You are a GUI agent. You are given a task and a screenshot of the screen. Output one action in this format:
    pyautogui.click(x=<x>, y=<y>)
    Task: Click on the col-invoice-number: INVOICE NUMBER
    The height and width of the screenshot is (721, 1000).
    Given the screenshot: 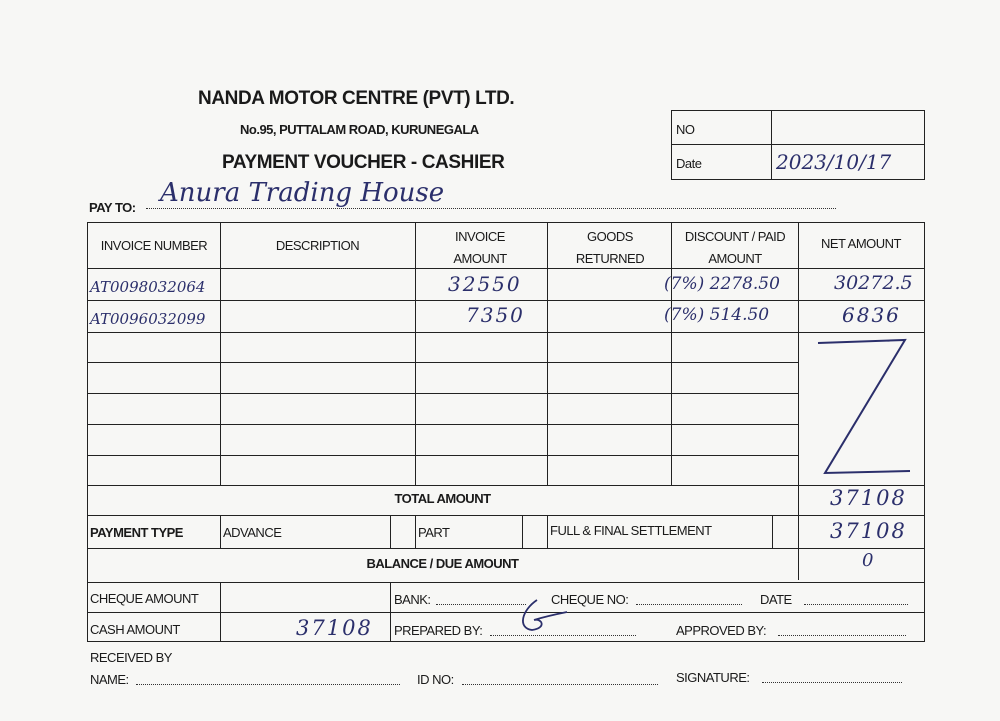 What is the action you would take?
    pyautogui.click(x=154, y=245)
    